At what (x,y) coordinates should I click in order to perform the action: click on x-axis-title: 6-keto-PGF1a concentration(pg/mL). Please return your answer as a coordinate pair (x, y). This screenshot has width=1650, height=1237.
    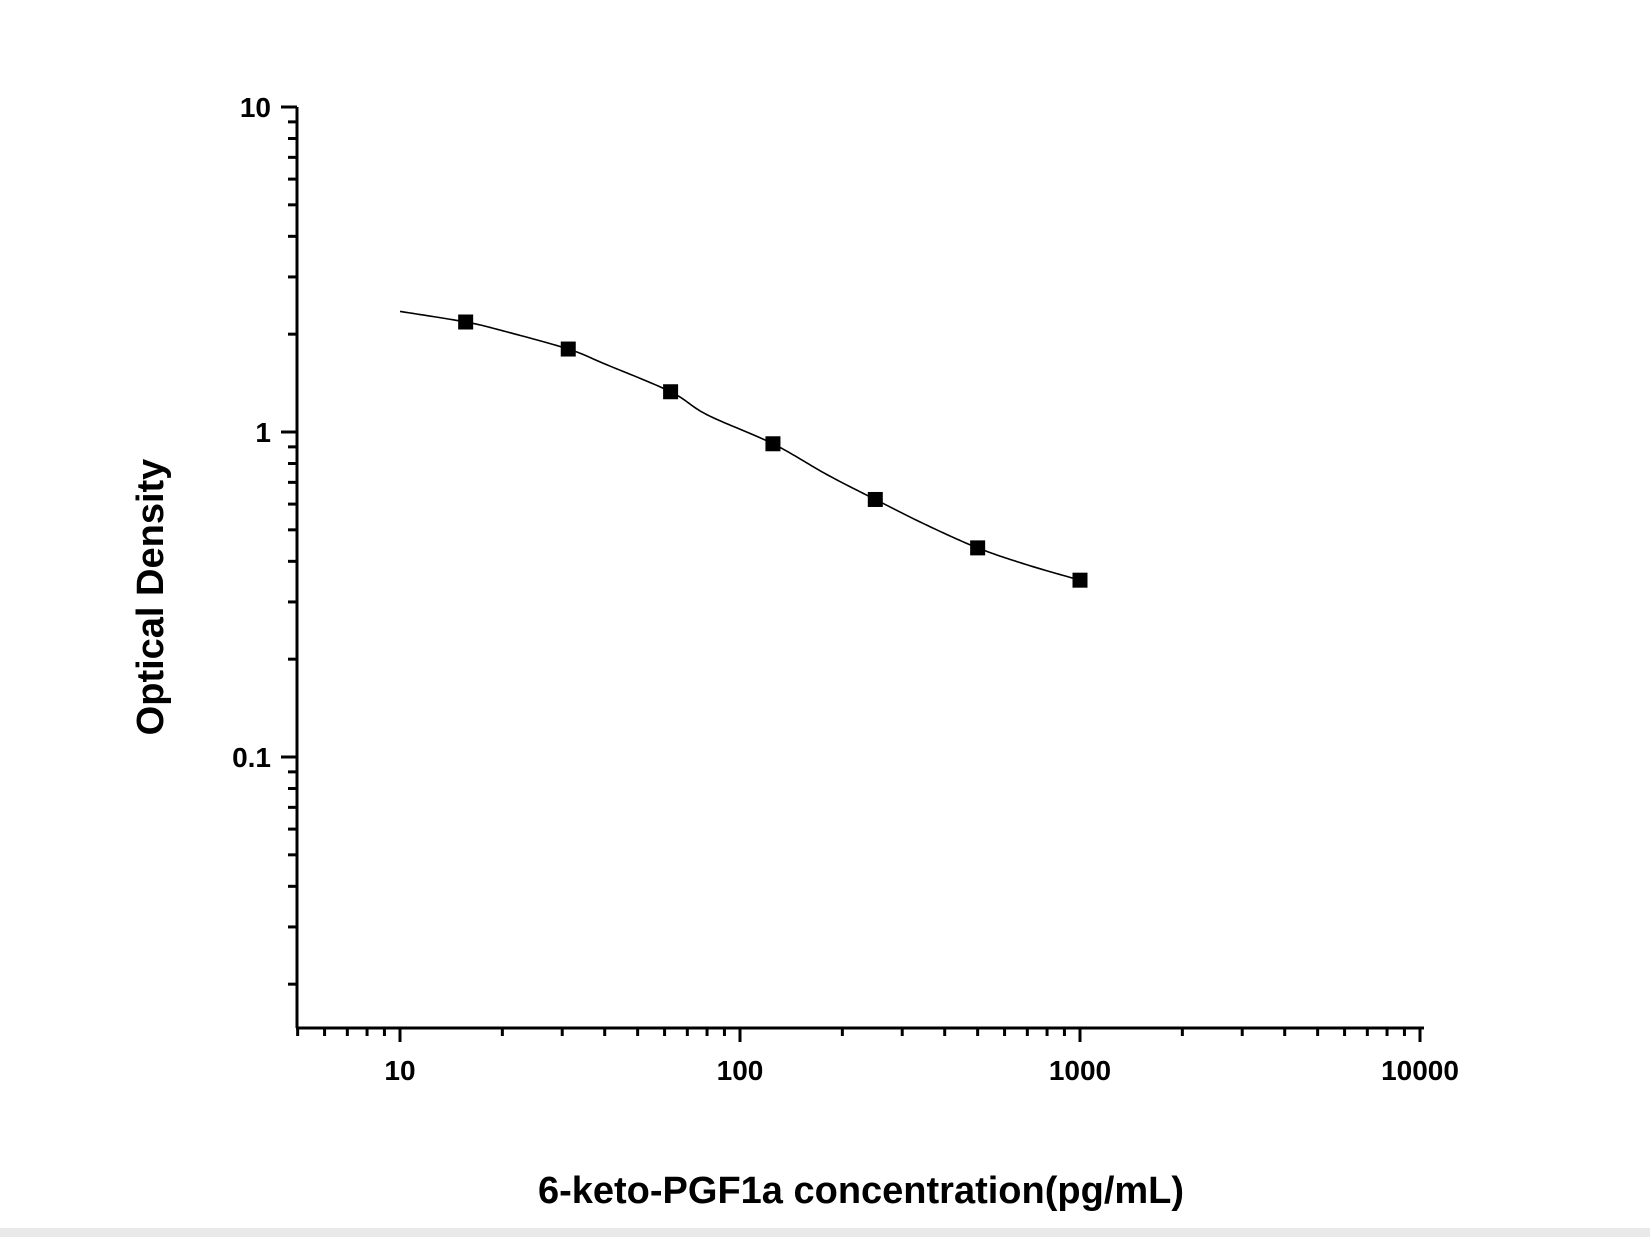
    Looking at the image, I should click on (861, 1191).